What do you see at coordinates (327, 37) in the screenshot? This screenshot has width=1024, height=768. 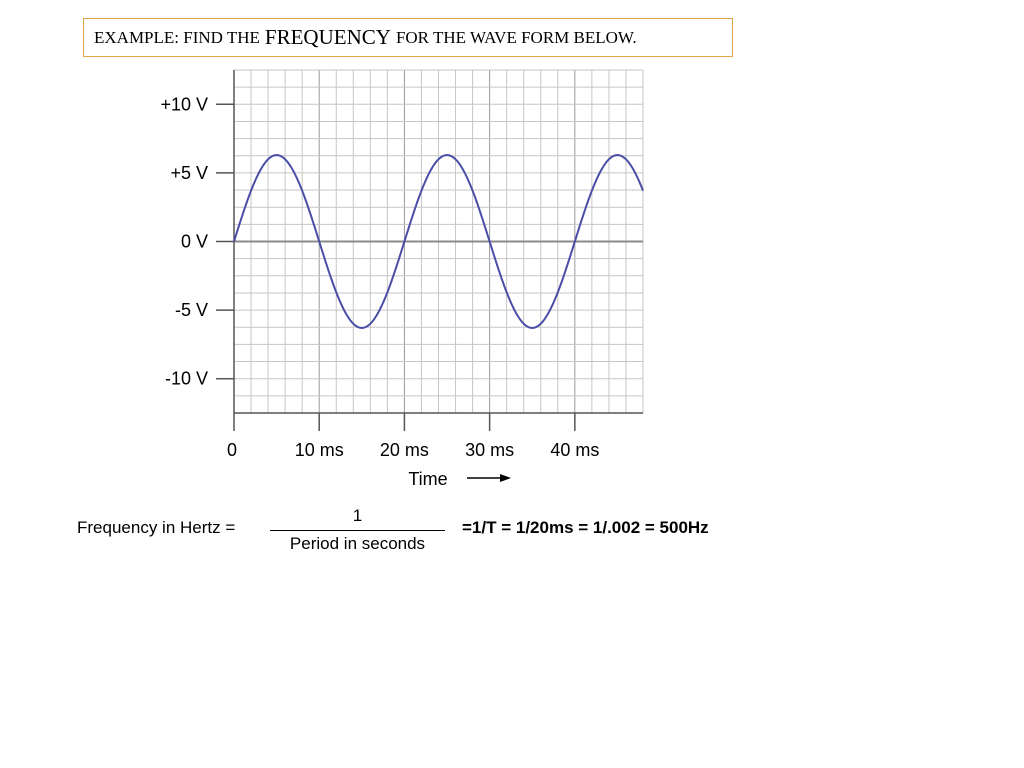 I see `title-emphasis: FREQUENCY` at bounding box center [327, 37].